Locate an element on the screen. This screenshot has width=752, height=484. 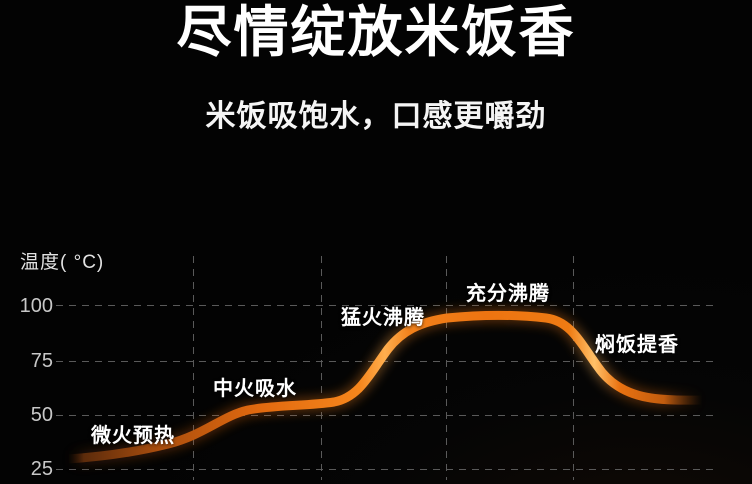
y-tick-100: 100 is located at coordinates (36, 306).